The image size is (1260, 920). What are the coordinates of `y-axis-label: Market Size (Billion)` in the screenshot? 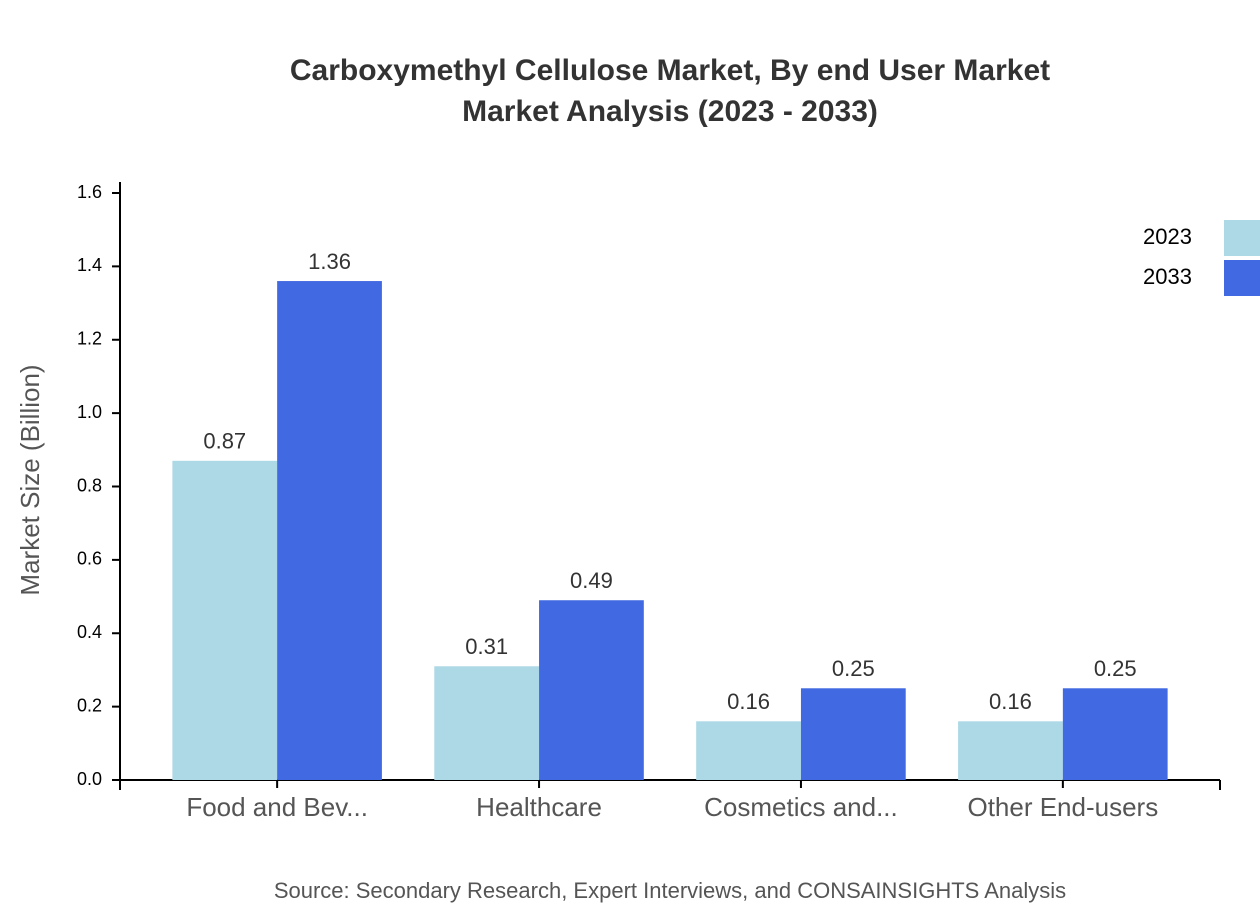 It's located at (30, 479).